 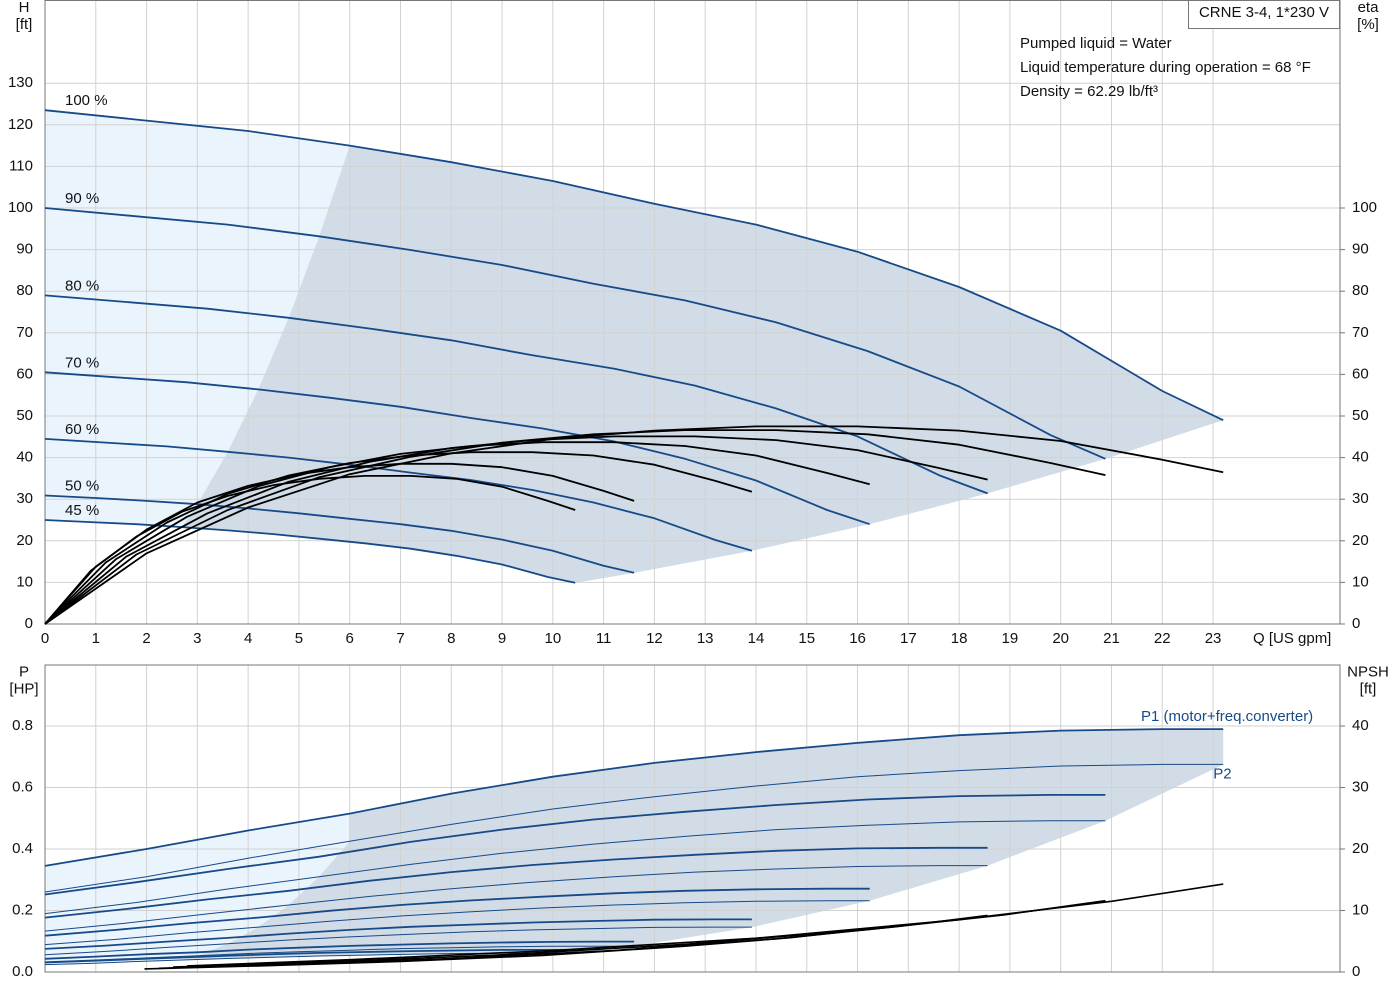 What do you see at coordinates (45, 638) in the screenshot?
I see `x-tick-label: 0` at bounding box center [45, 638].